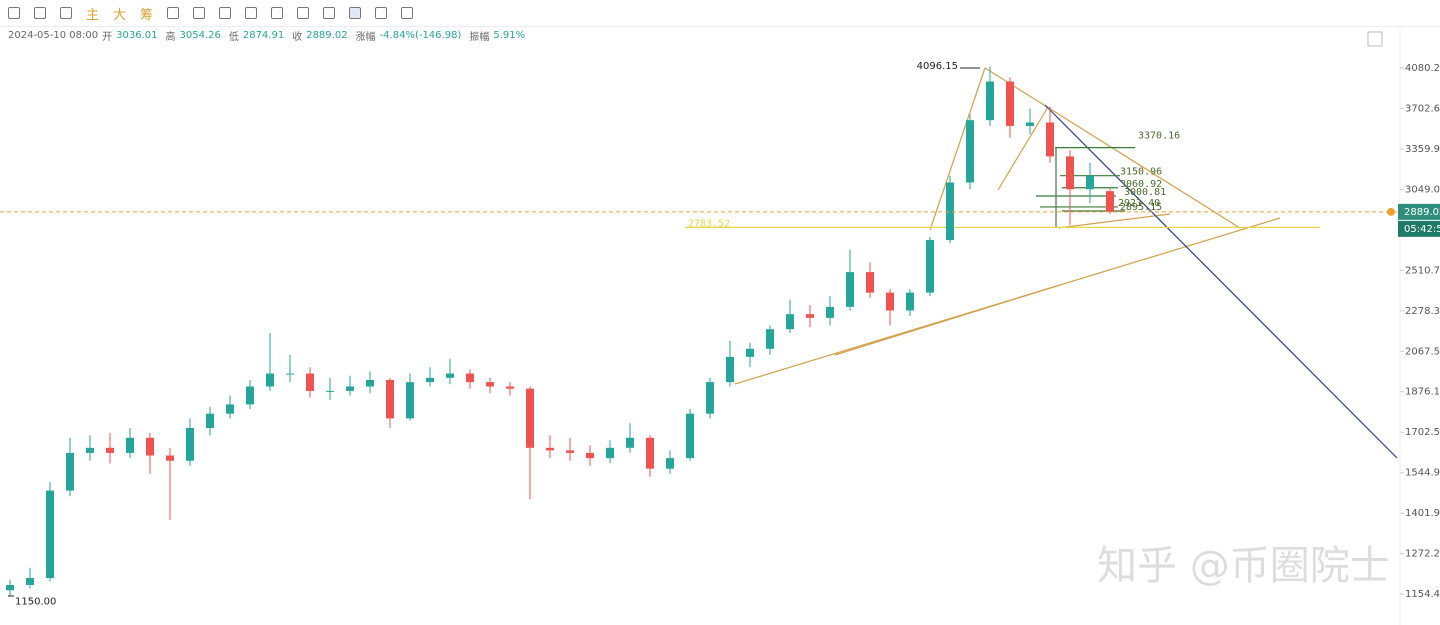 This screenshot has height=625, width=1440. Describe the element at coordinates (53, 35) in the screenshot. I see `datetime: 2024-05-10 08:00` at that location.